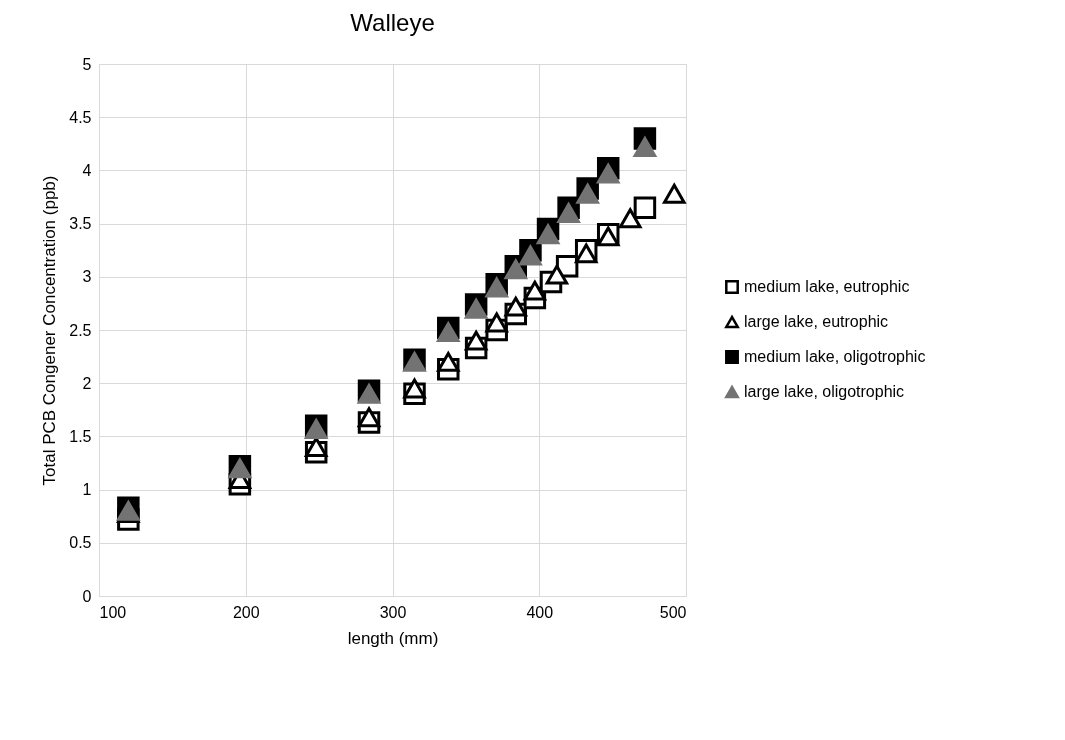  What do you see at coordinates (87, 64) in the screenshot?
I see `y-tick-label: 5` at bounding box center [87, 64].